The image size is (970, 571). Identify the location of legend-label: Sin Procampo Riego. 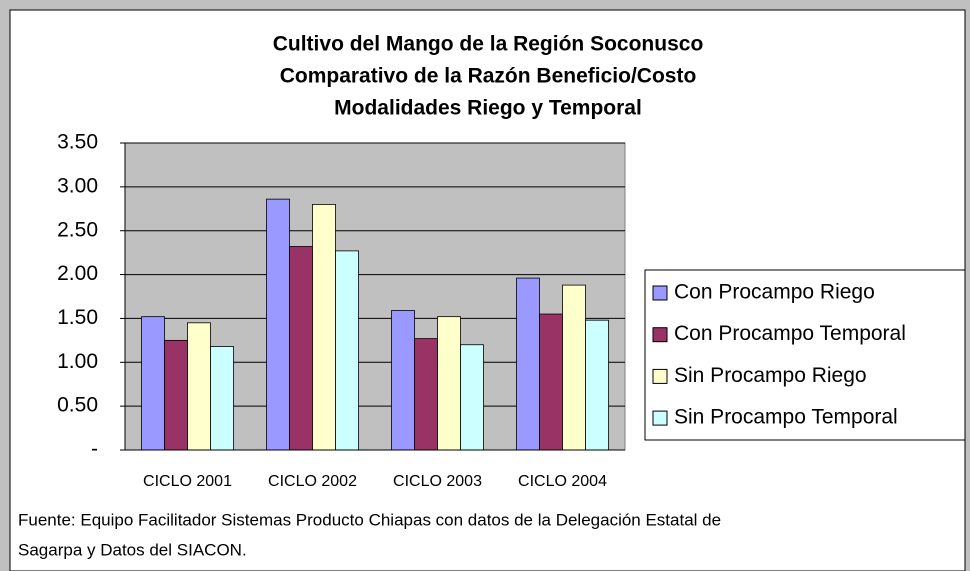
(770, 375).